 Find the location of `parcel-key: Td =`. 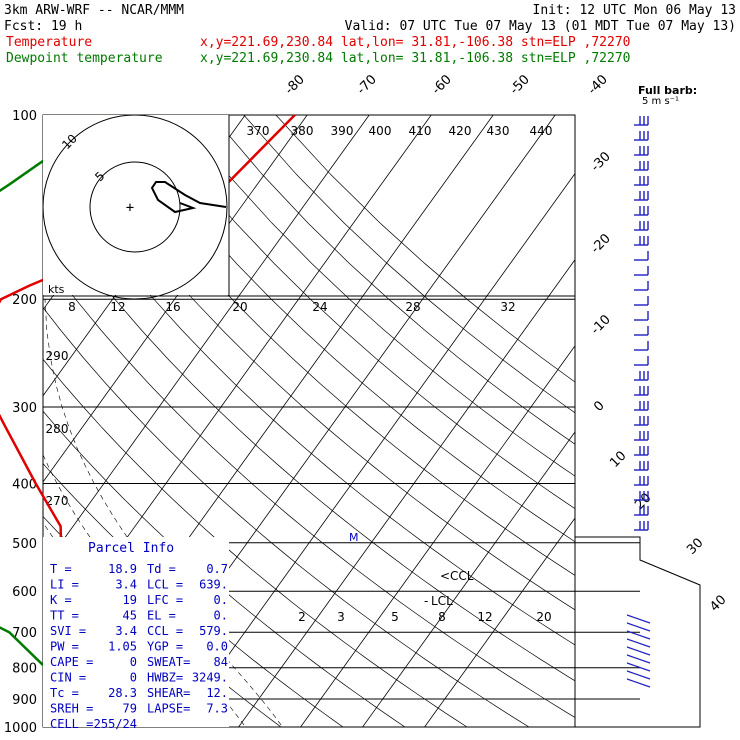

parcel-key: Td = is located at coordinates (161, 569).